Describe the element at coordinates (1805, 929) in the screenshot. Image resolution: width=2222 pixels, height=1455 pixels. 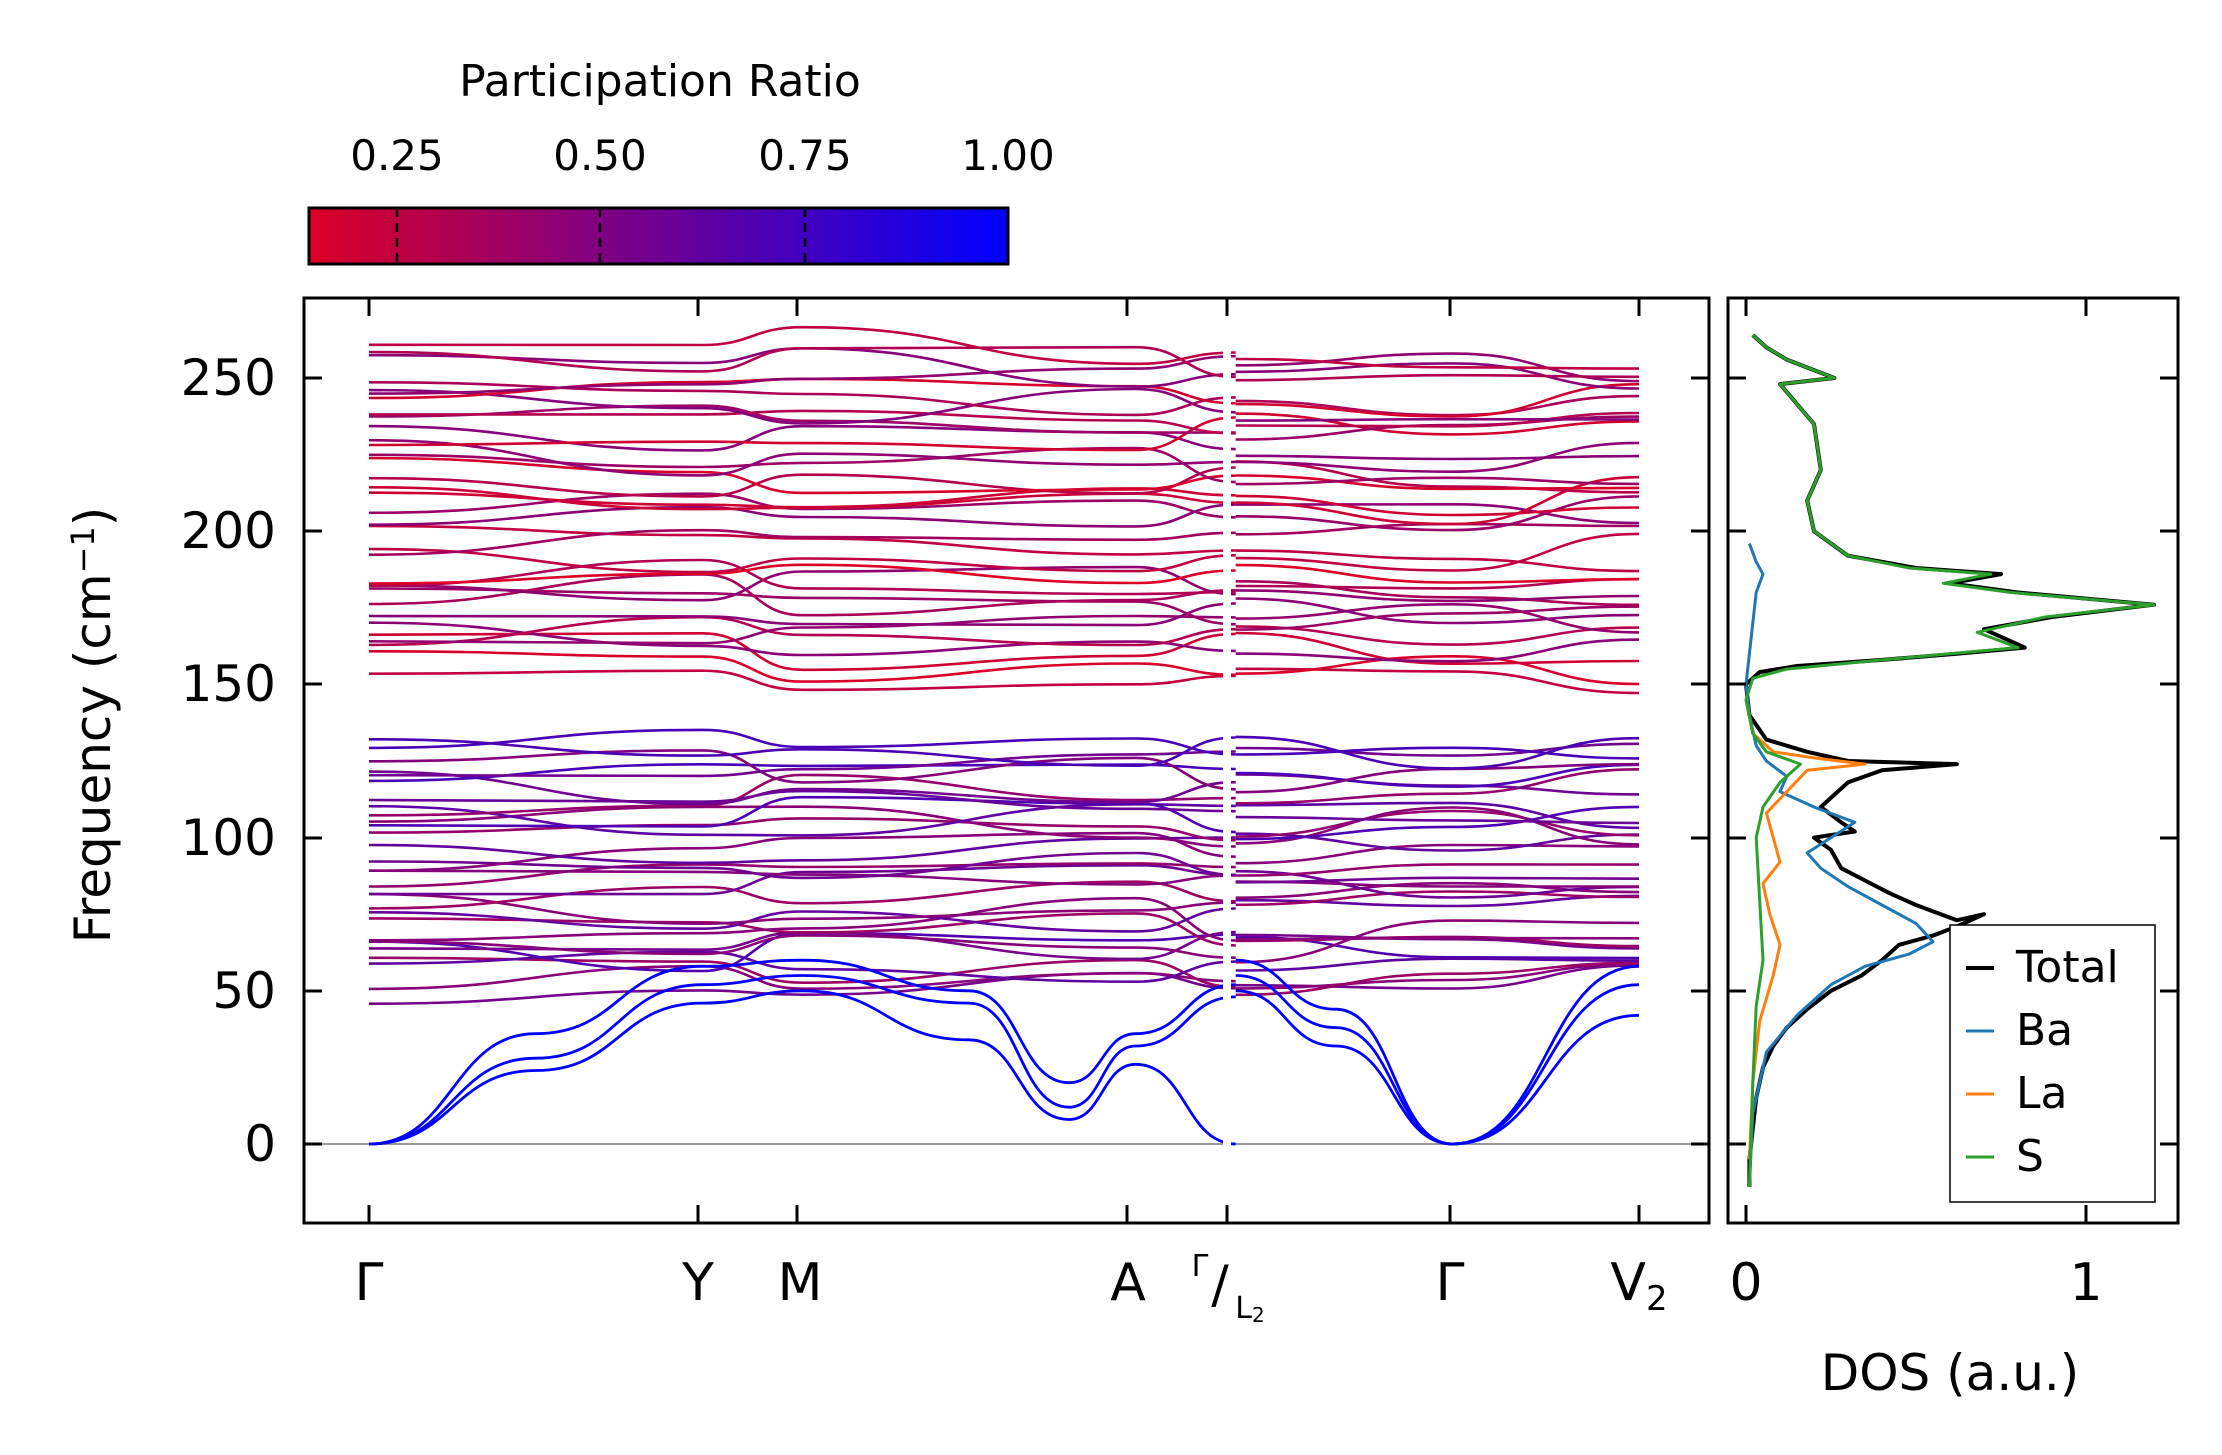
I see `dos-series-la` at that location.